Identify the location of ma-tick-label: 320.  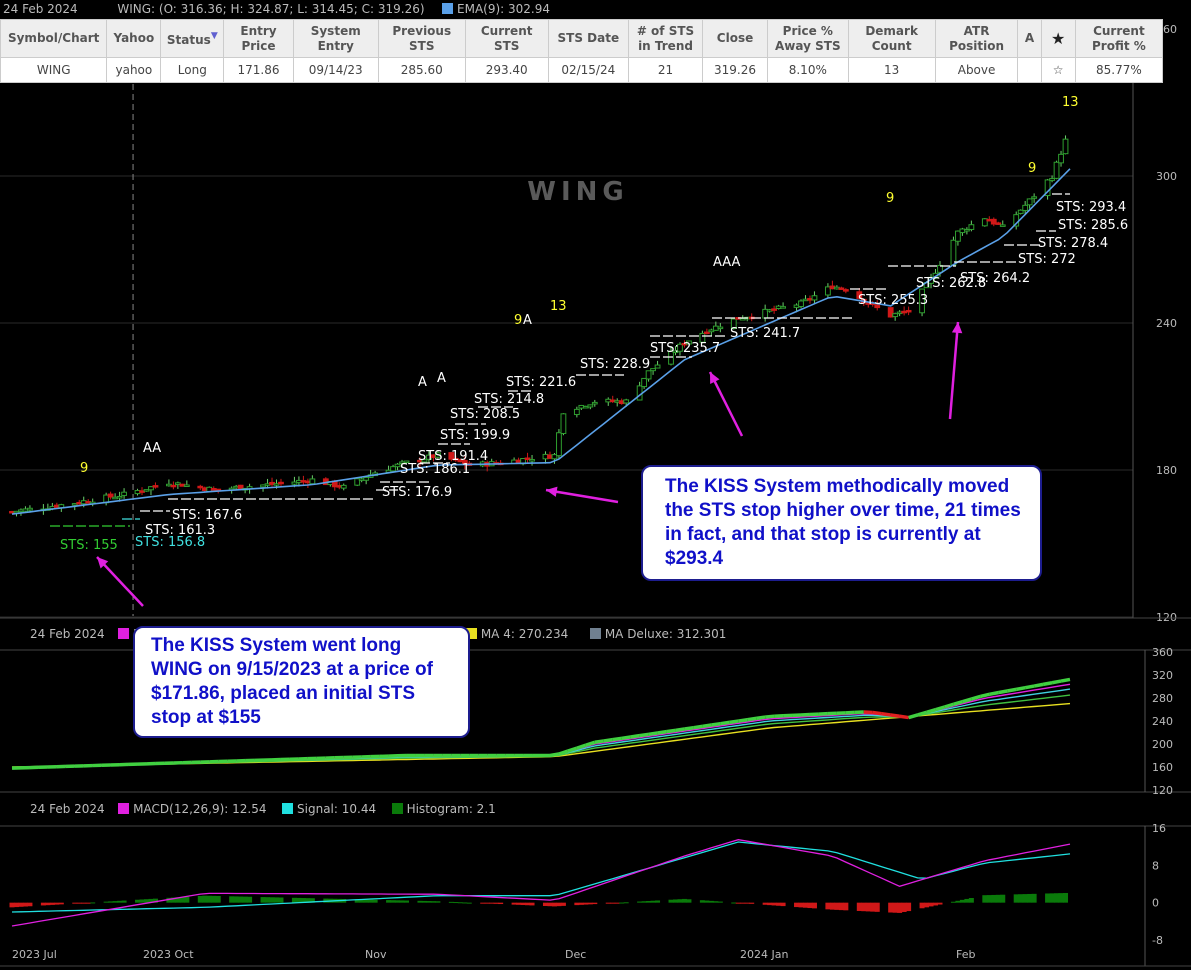
(1162, 675).